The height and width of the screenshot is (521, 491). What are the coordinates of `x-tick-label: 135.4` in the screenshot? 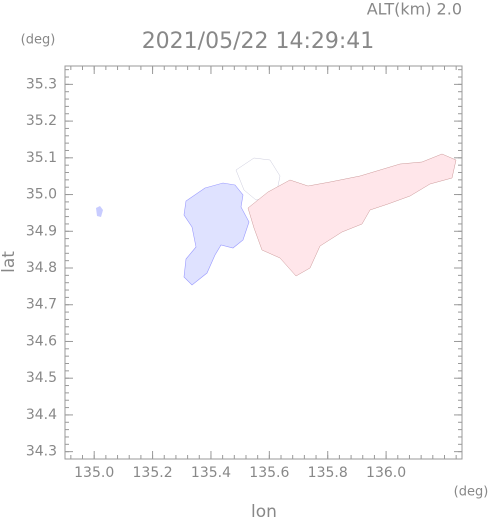 It's located at (211, 473).